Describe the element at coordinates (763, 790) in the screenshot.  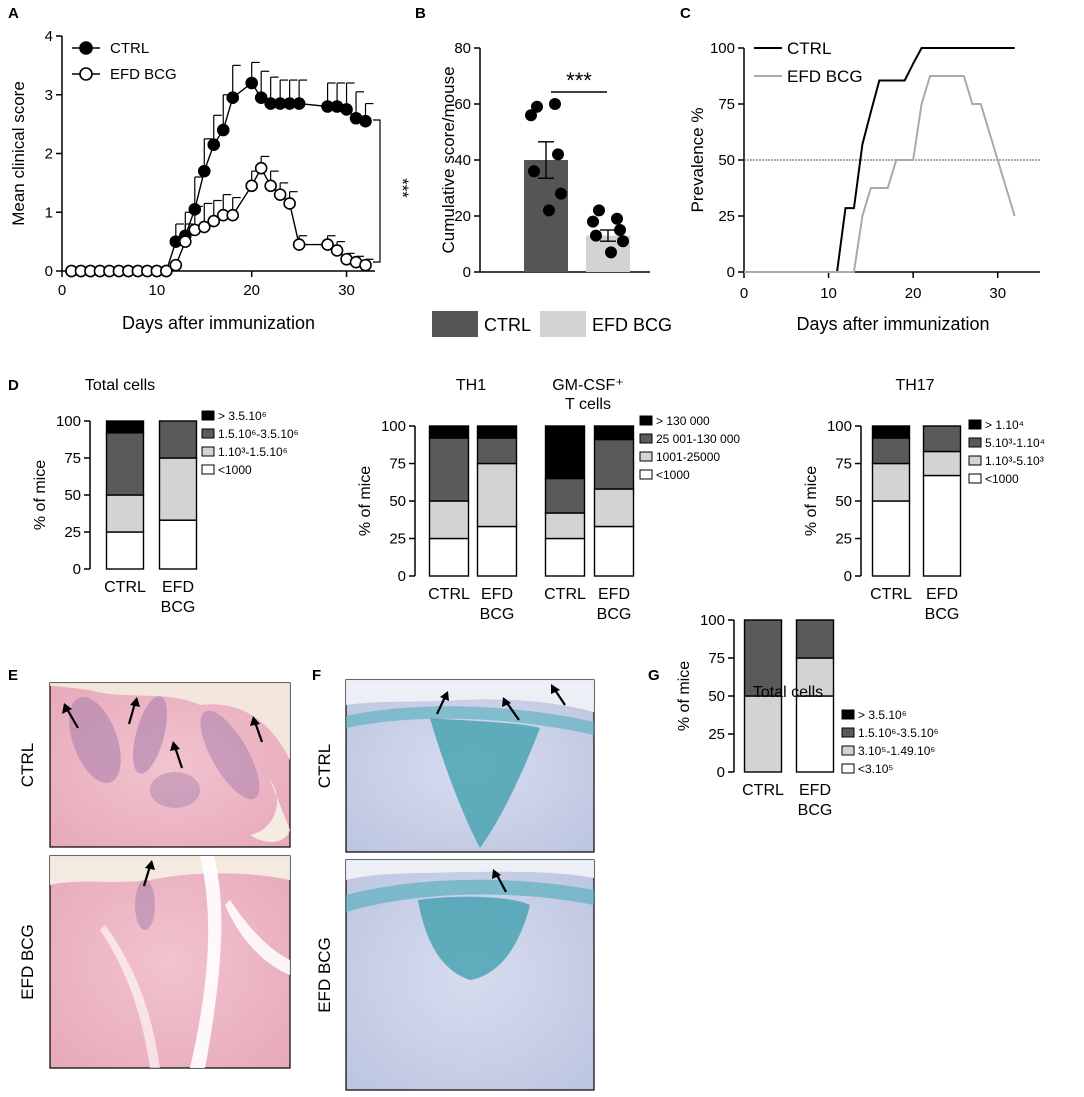
I see `chart-g-x-tick-label: CTRL` at that location.